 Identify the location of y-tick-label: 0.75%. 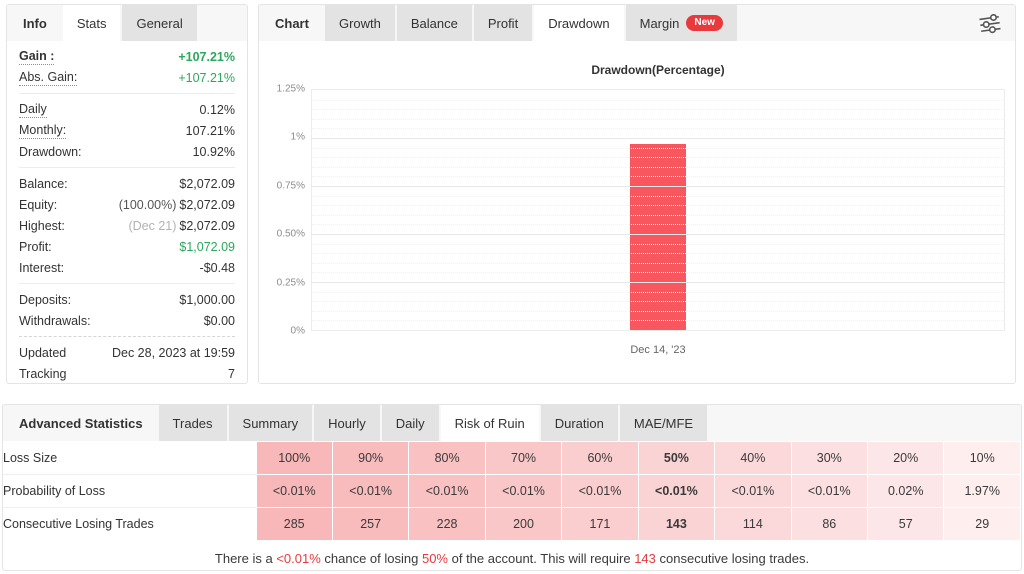
(290, 186).